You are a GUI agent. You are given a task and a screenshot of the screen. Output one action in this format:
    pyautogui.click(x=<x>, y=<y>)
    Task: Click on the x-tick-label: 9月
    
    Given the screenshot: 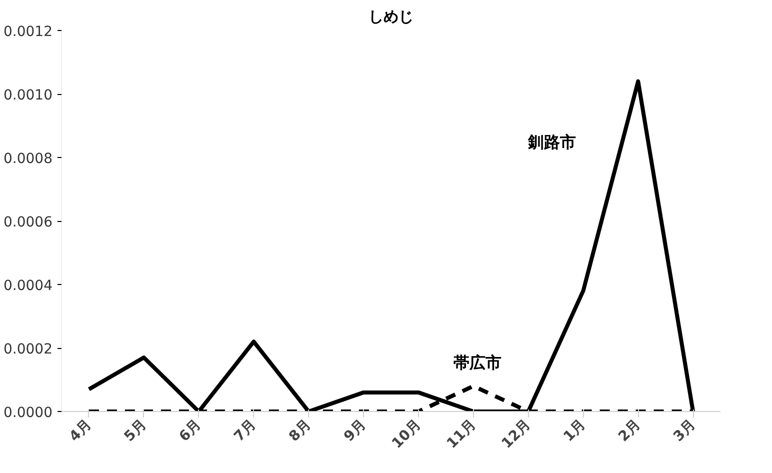 What is the action you would take?
    pyautogui.click(x=355, y=430)
    